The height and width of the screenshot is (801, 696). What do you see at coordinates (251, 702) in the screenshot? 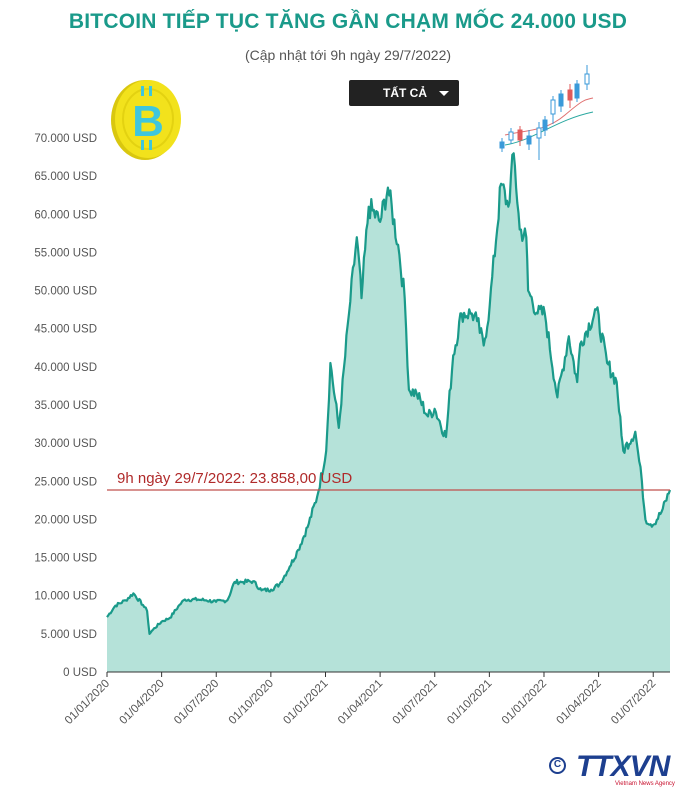
I see `x-tick-label: 01/10/2020` at bounding box center [251, 702].